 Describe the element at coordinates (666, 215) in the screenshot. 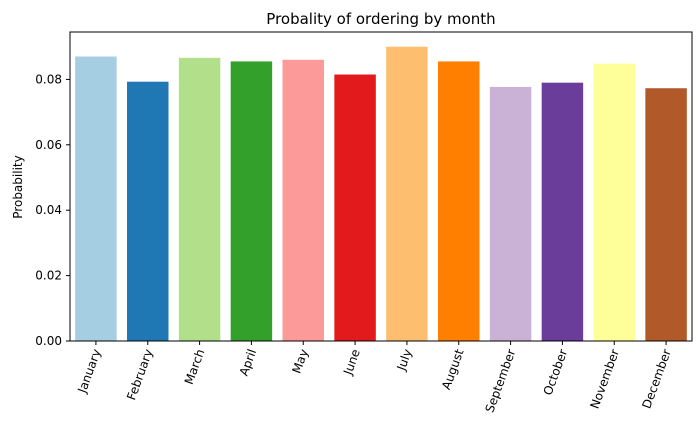

I see `bar-december` at that location.